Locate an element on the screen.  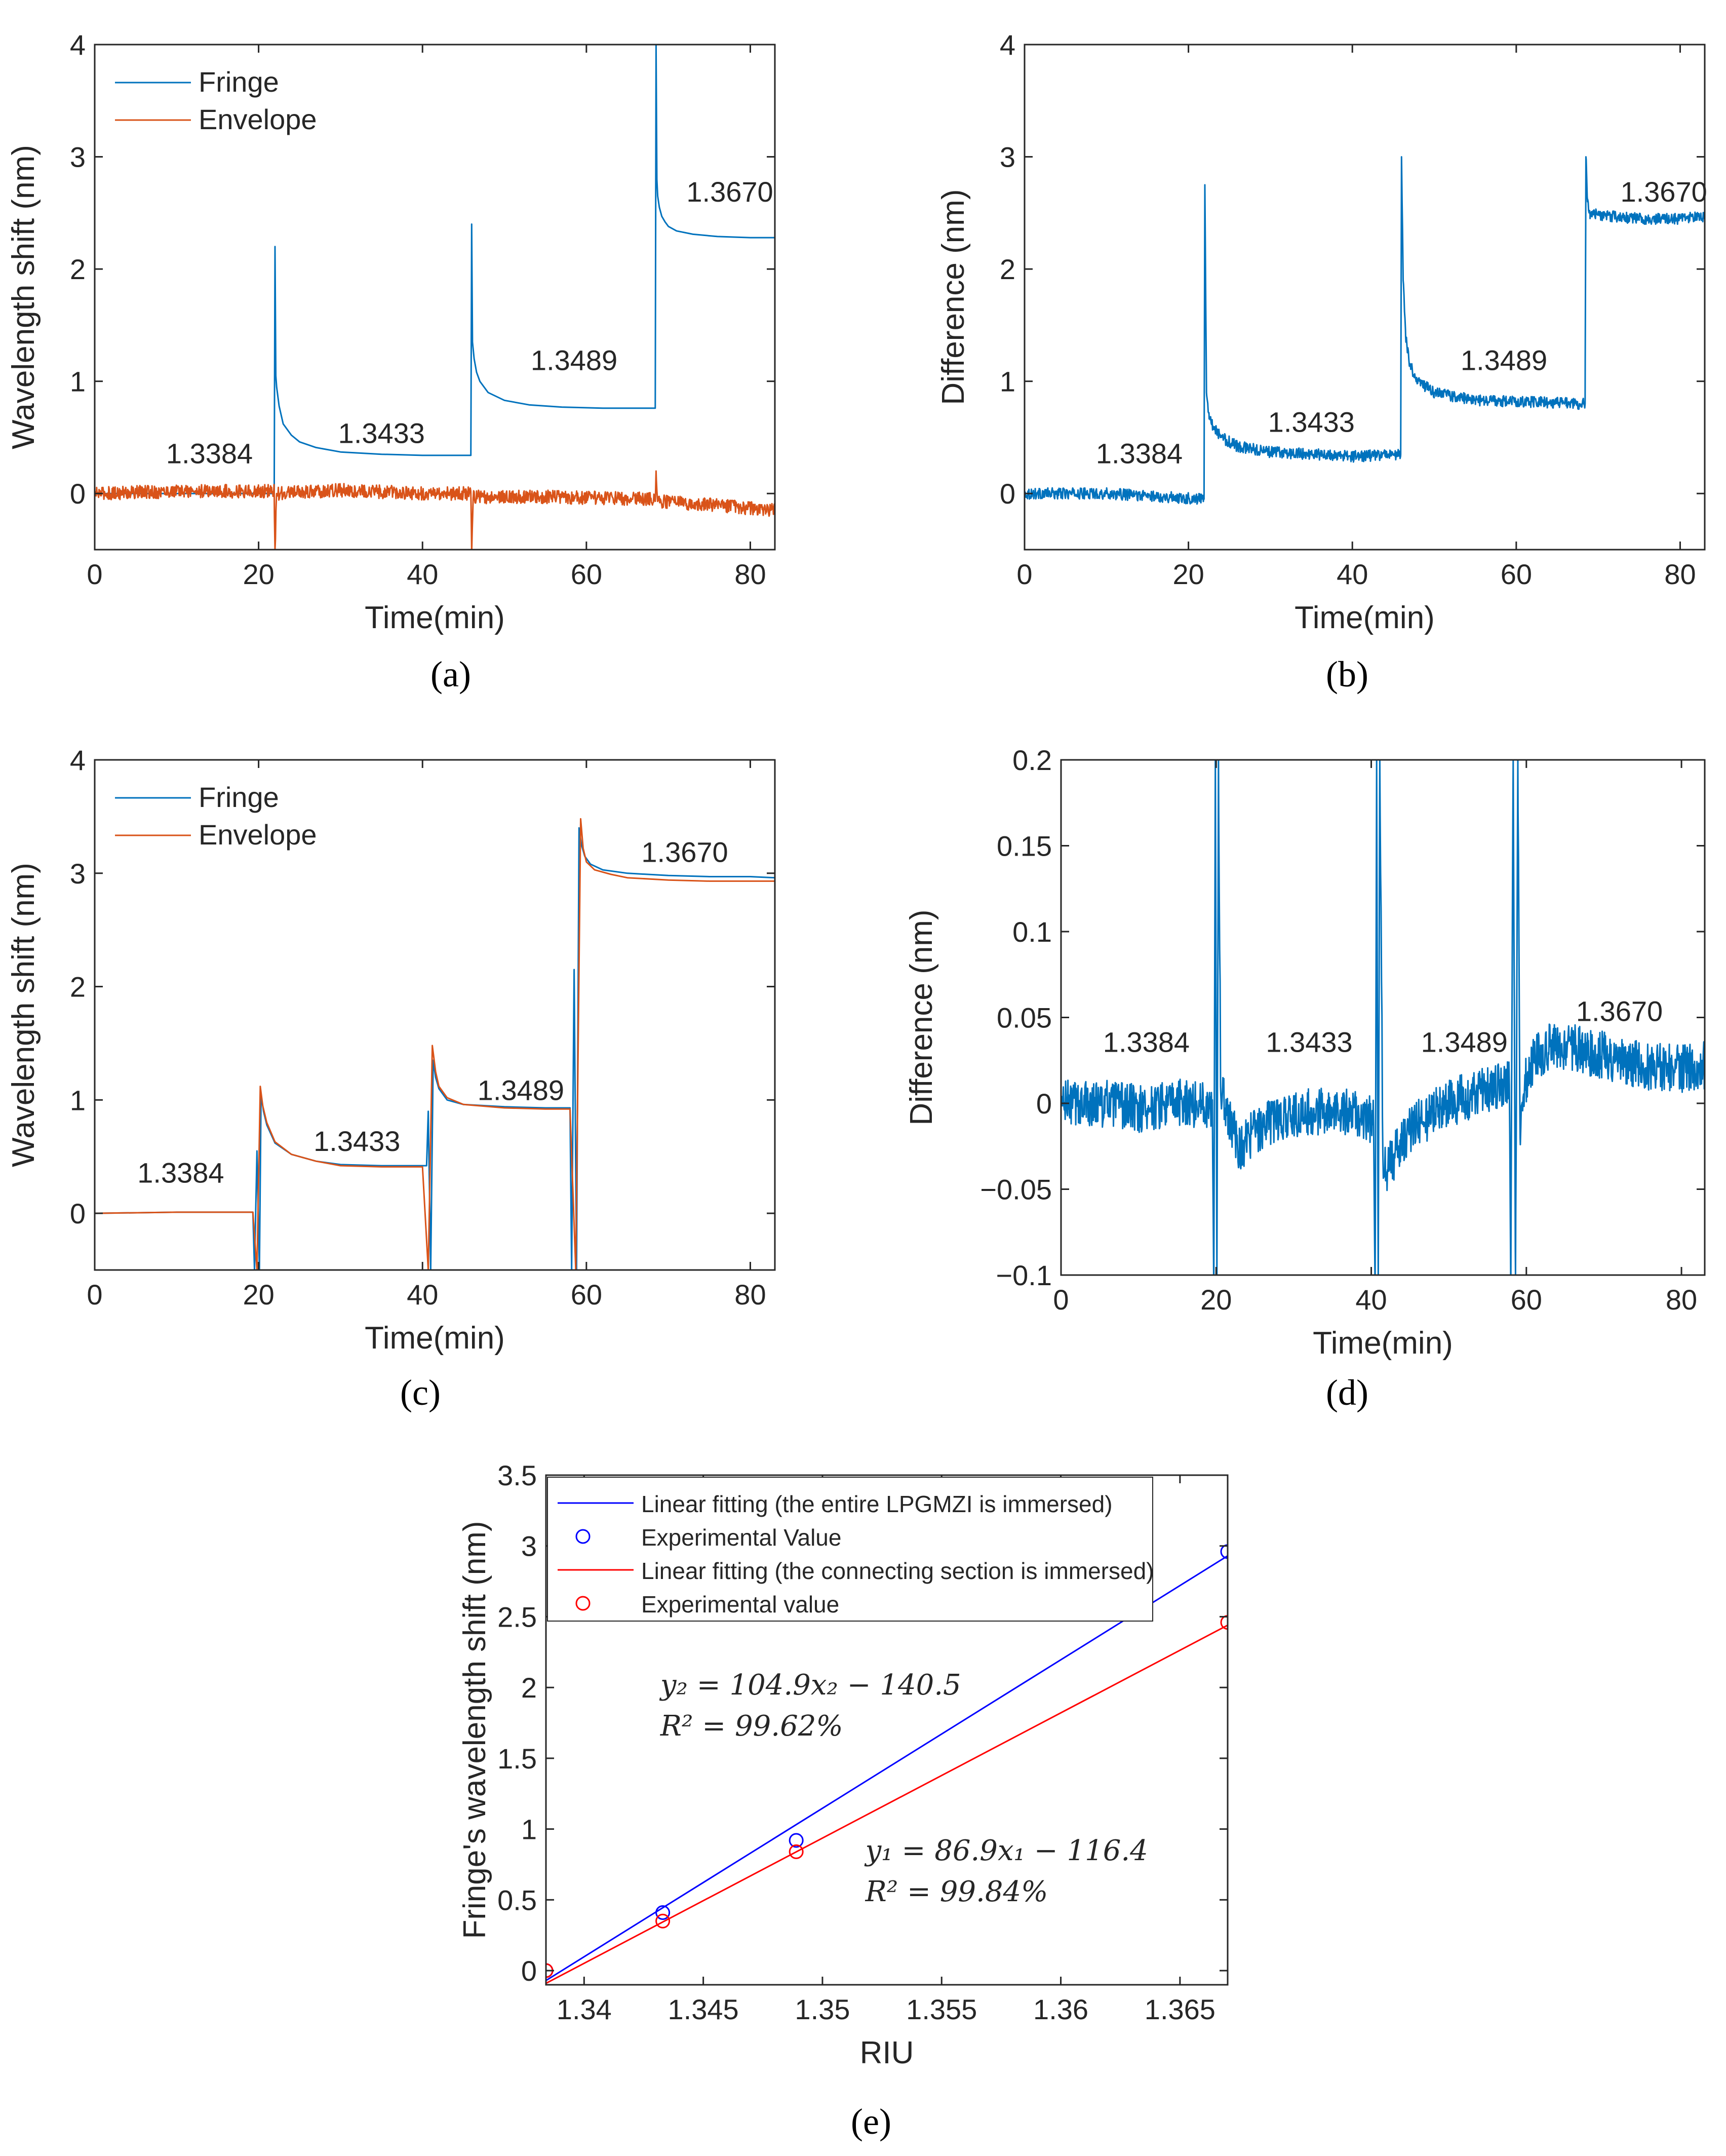
x-tick-label: 1.355 is located at coordinates (941, 2009).